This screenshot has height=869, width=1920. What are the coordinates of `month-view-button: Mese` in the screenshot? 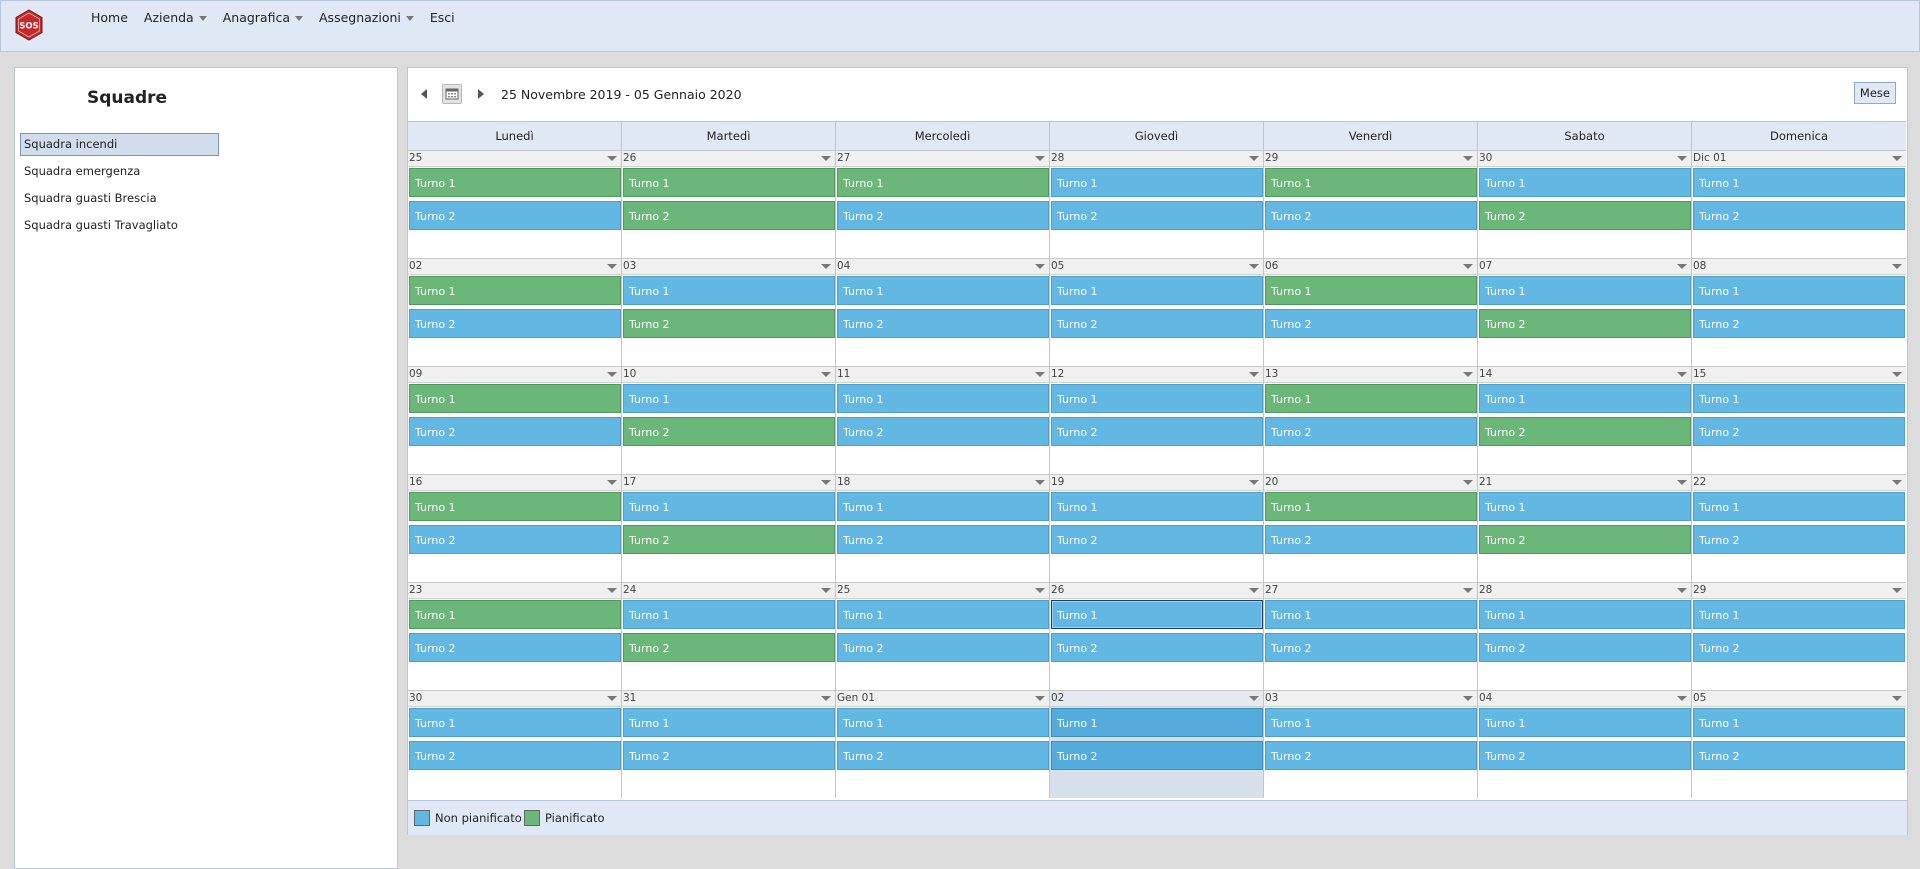 It's located at (1874, 93).